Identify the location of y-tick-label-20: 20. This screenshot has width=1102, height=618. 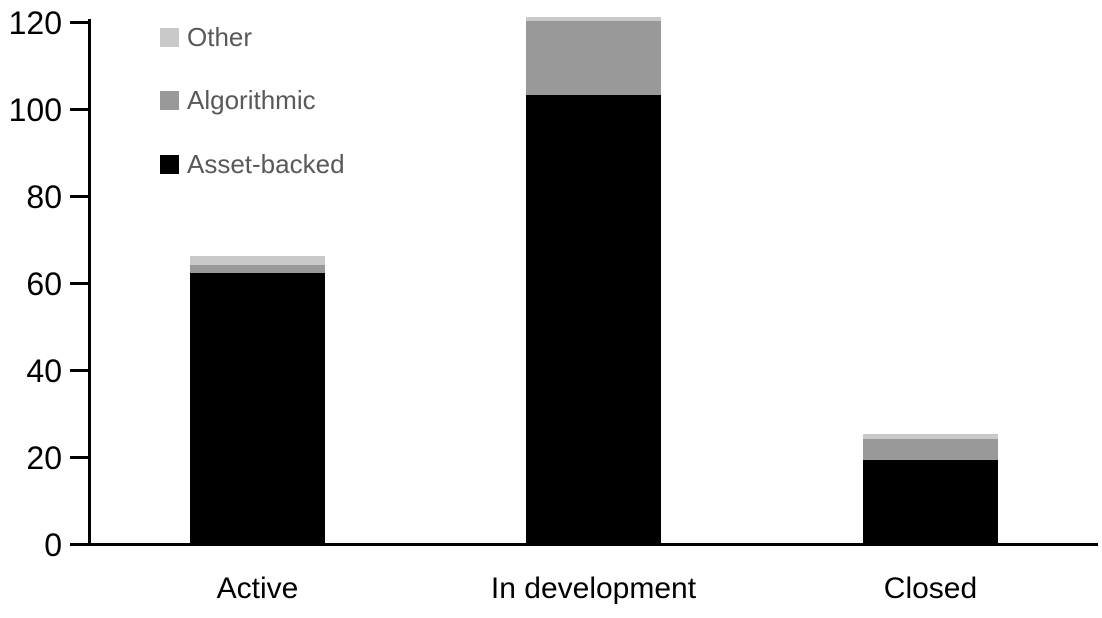
(44, 457).